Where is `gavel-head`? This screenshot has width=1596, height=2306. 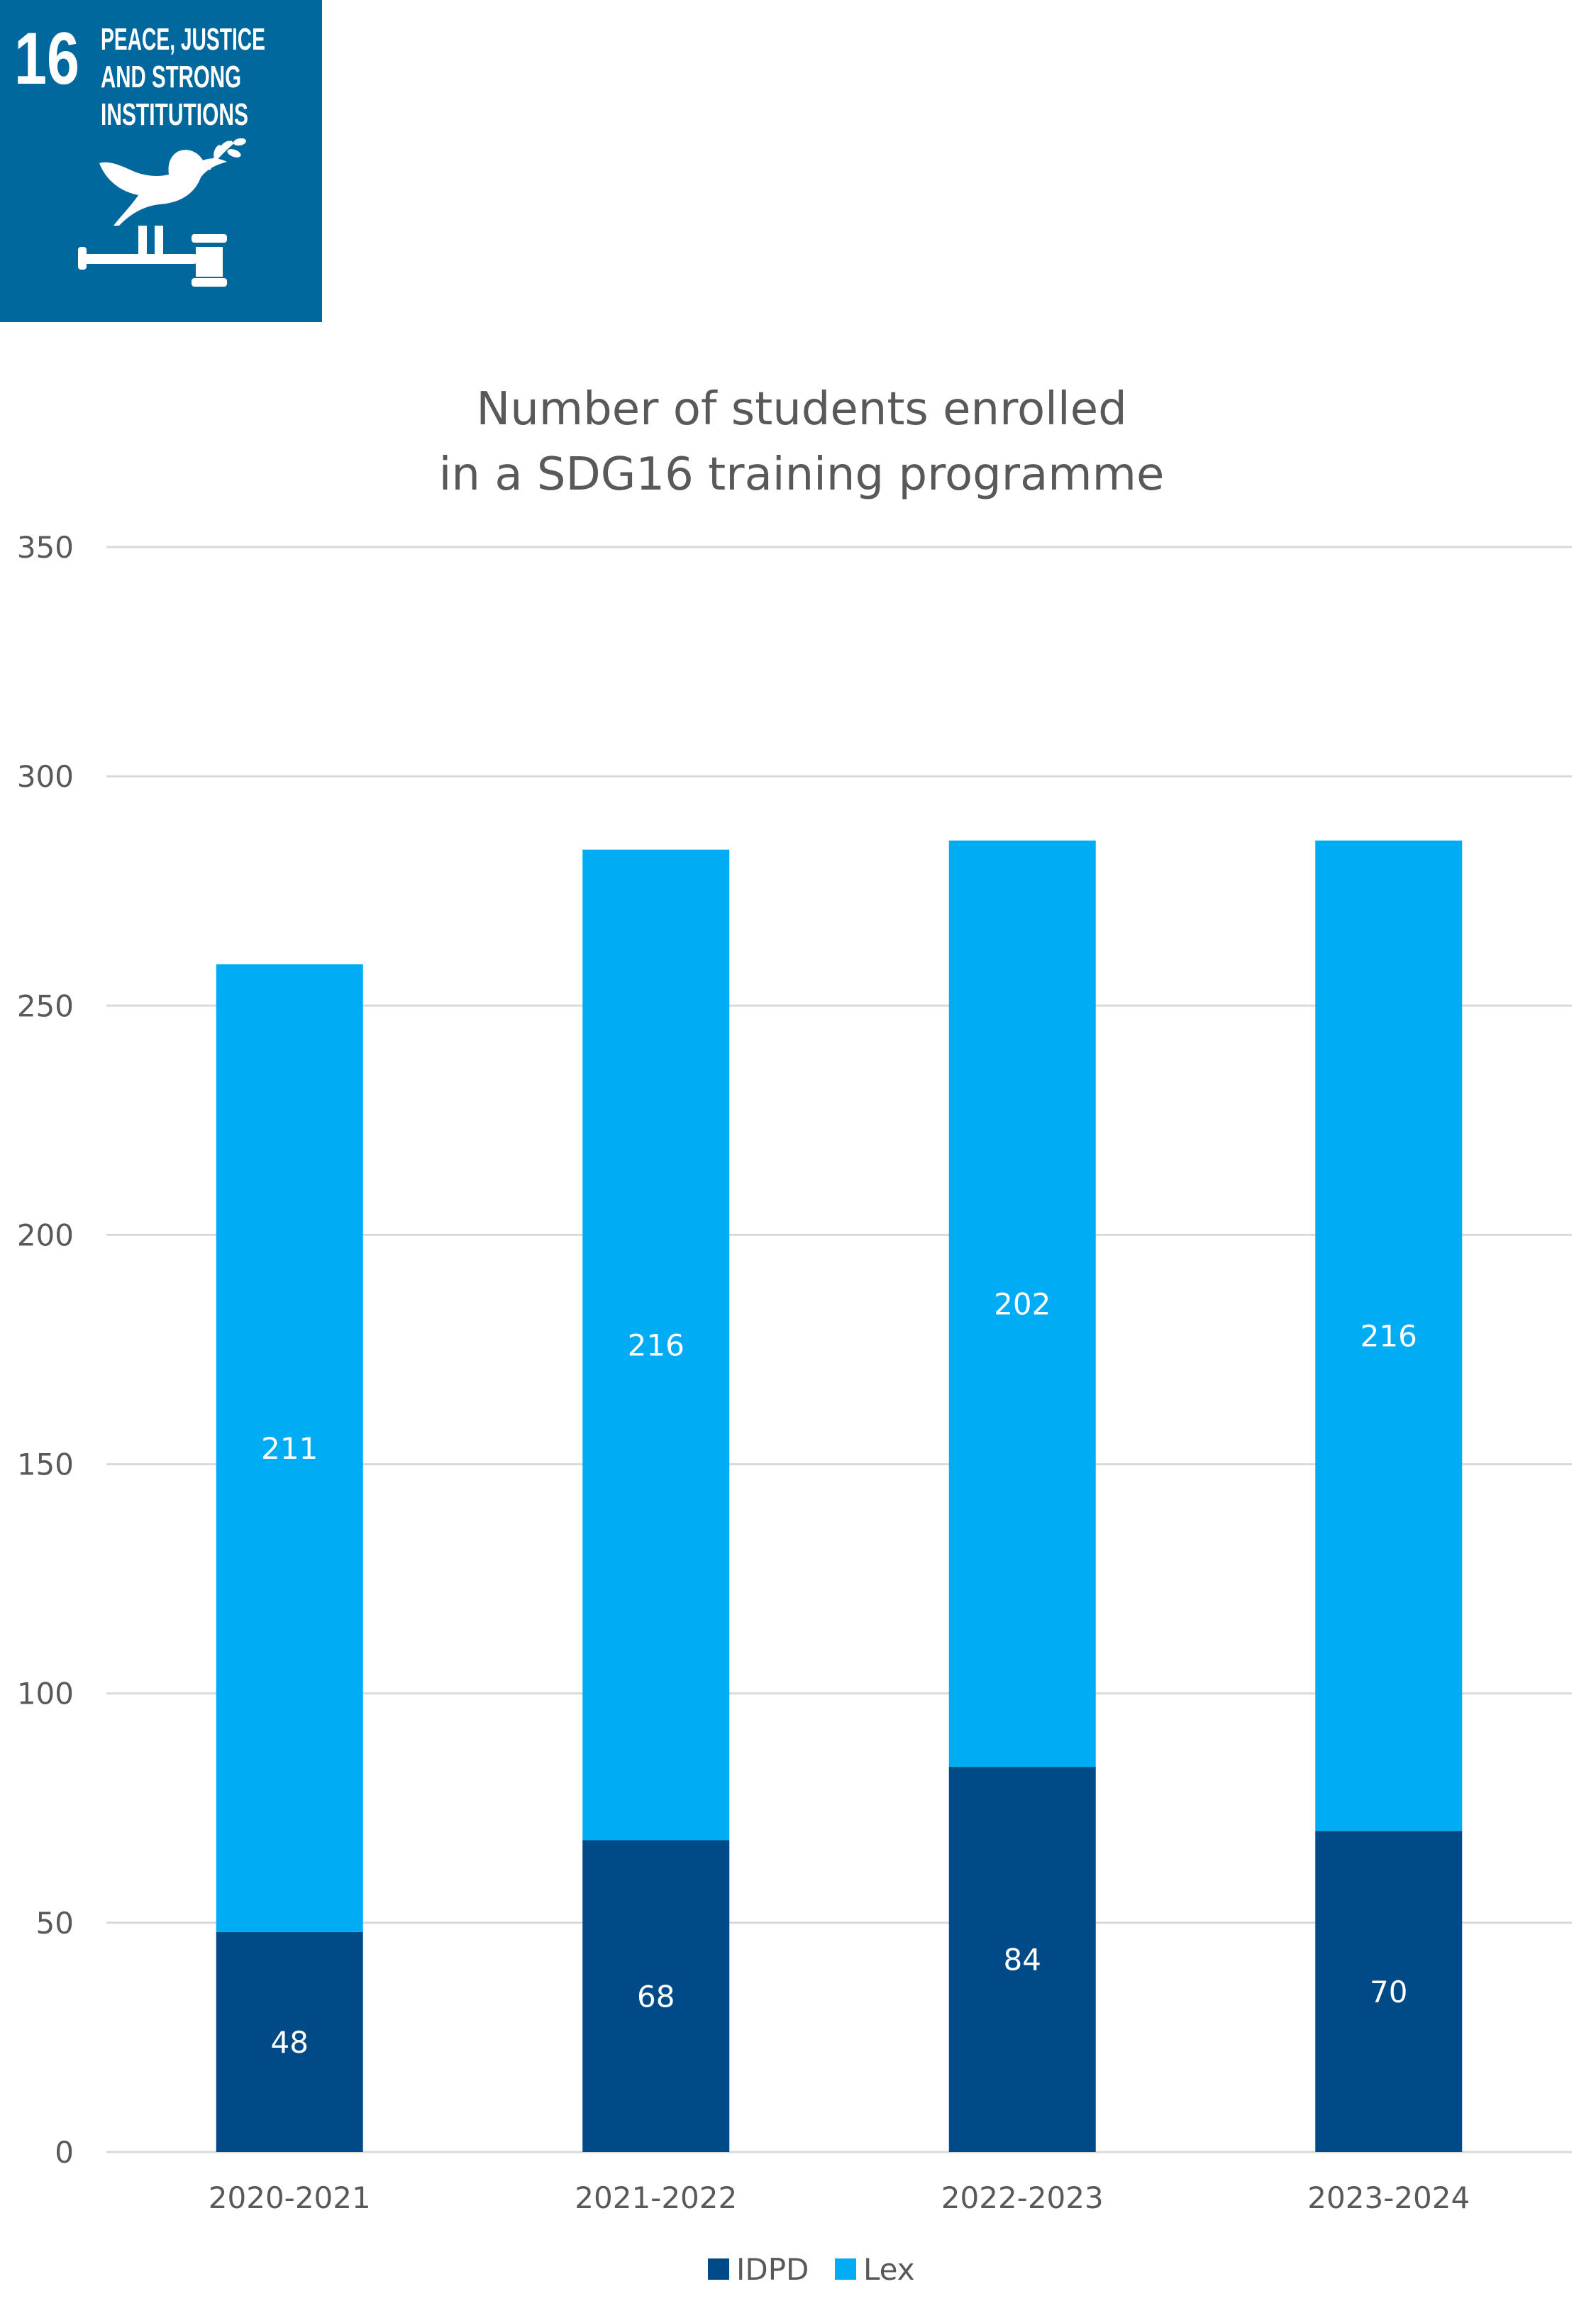
gavel-head is located at coordinates (209, 262).